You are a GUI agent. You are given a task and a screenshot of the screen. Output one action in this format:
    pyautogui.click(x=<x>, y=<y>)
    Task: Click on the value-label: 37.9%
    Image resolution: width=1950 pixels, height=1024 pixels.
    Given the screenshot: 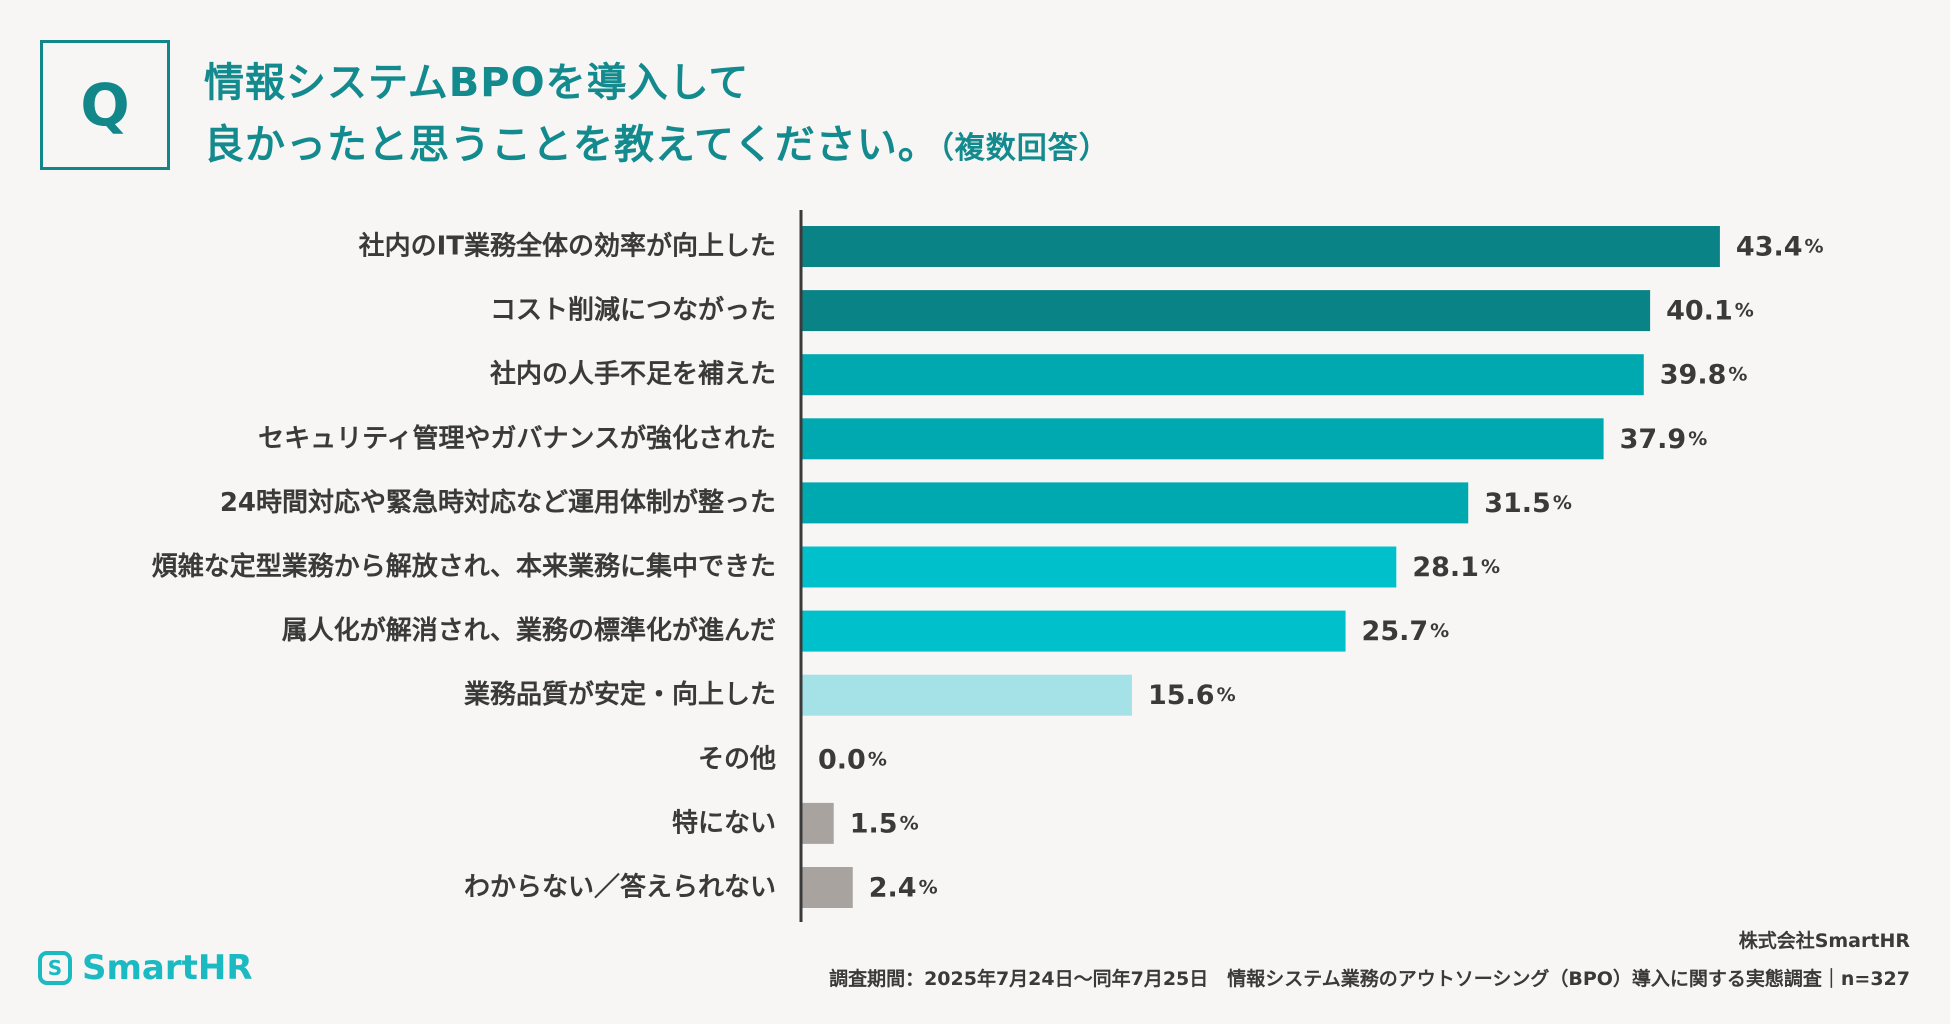 What is the action you would take?
    pyautogui.click(x=1664, y=438)
    